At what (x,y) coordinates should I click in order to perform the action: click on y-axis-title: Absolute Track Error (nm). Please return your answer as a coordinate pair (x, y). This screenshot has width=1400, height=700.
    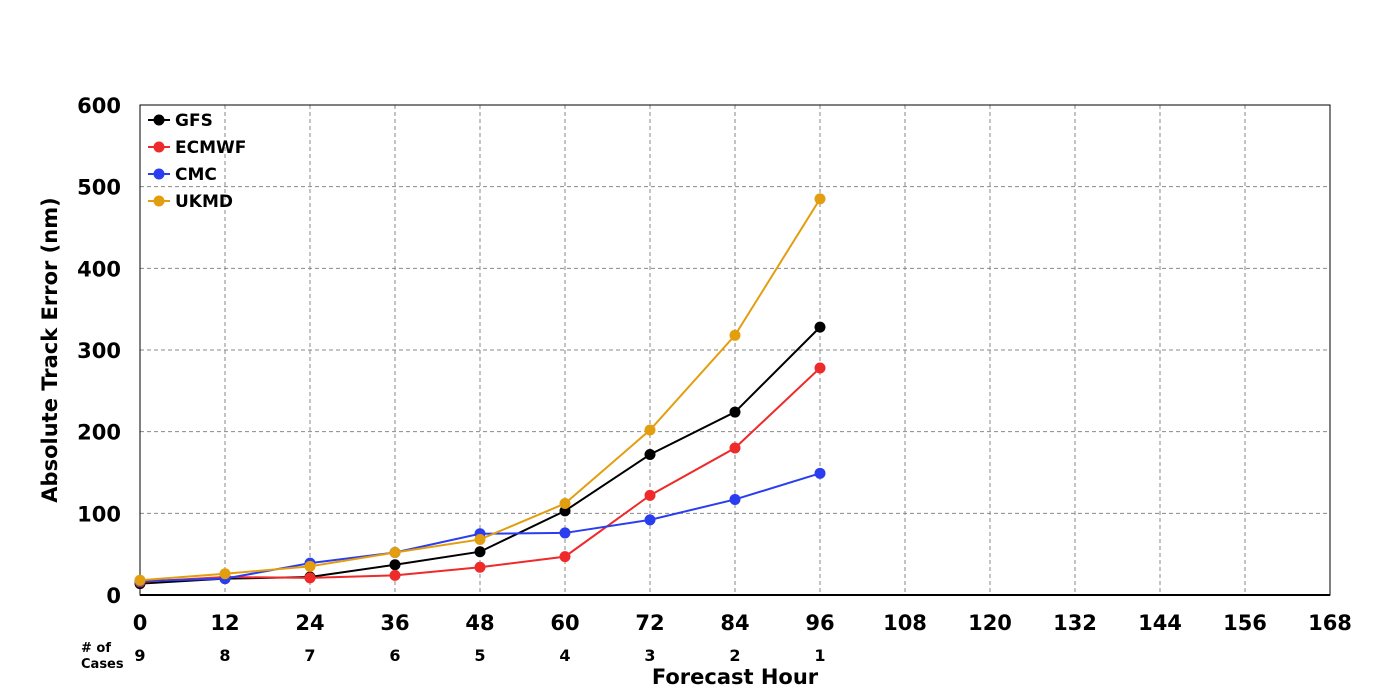
    Looking at the image, I should click on (50, 349).